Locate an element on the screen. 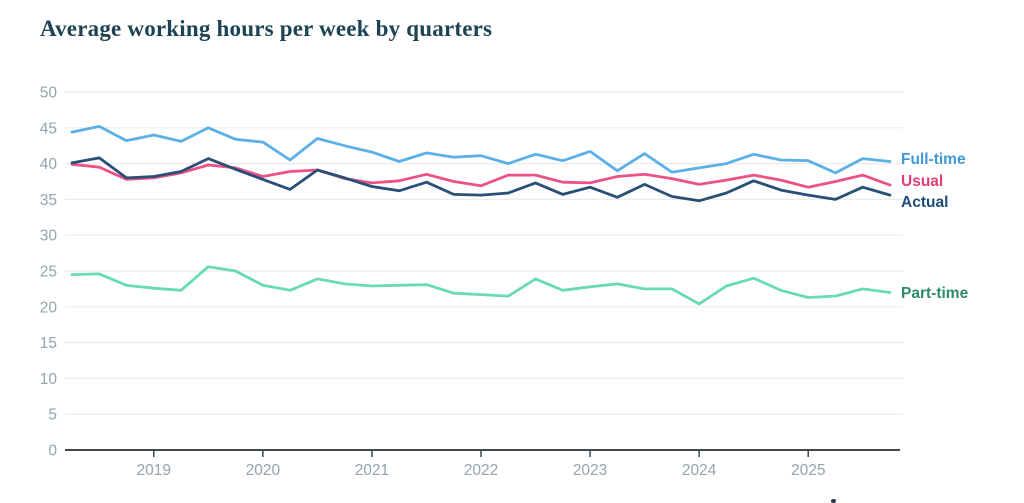 The image size is (1024, 503). cut-off-element is located at coordinates (833, 501).